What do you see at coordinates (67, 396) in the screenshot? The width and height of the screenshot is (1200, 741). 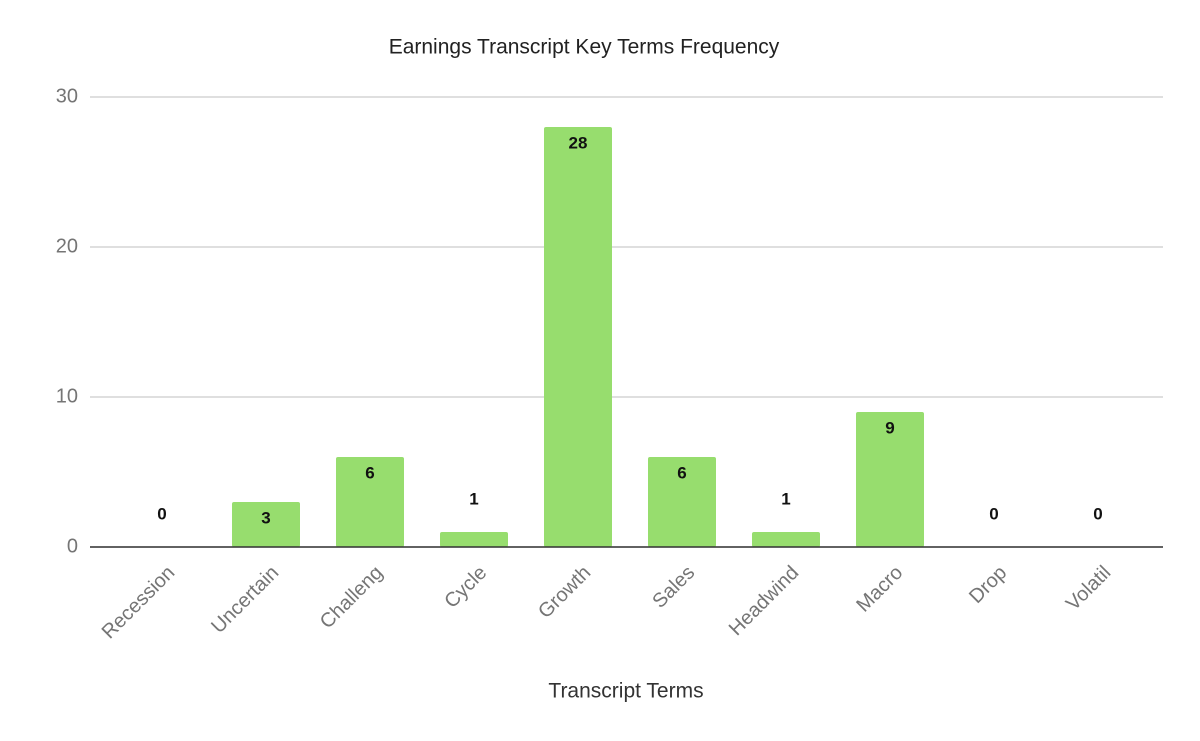 I see `y-tick-label: 10` at bounding box center [67, 396].